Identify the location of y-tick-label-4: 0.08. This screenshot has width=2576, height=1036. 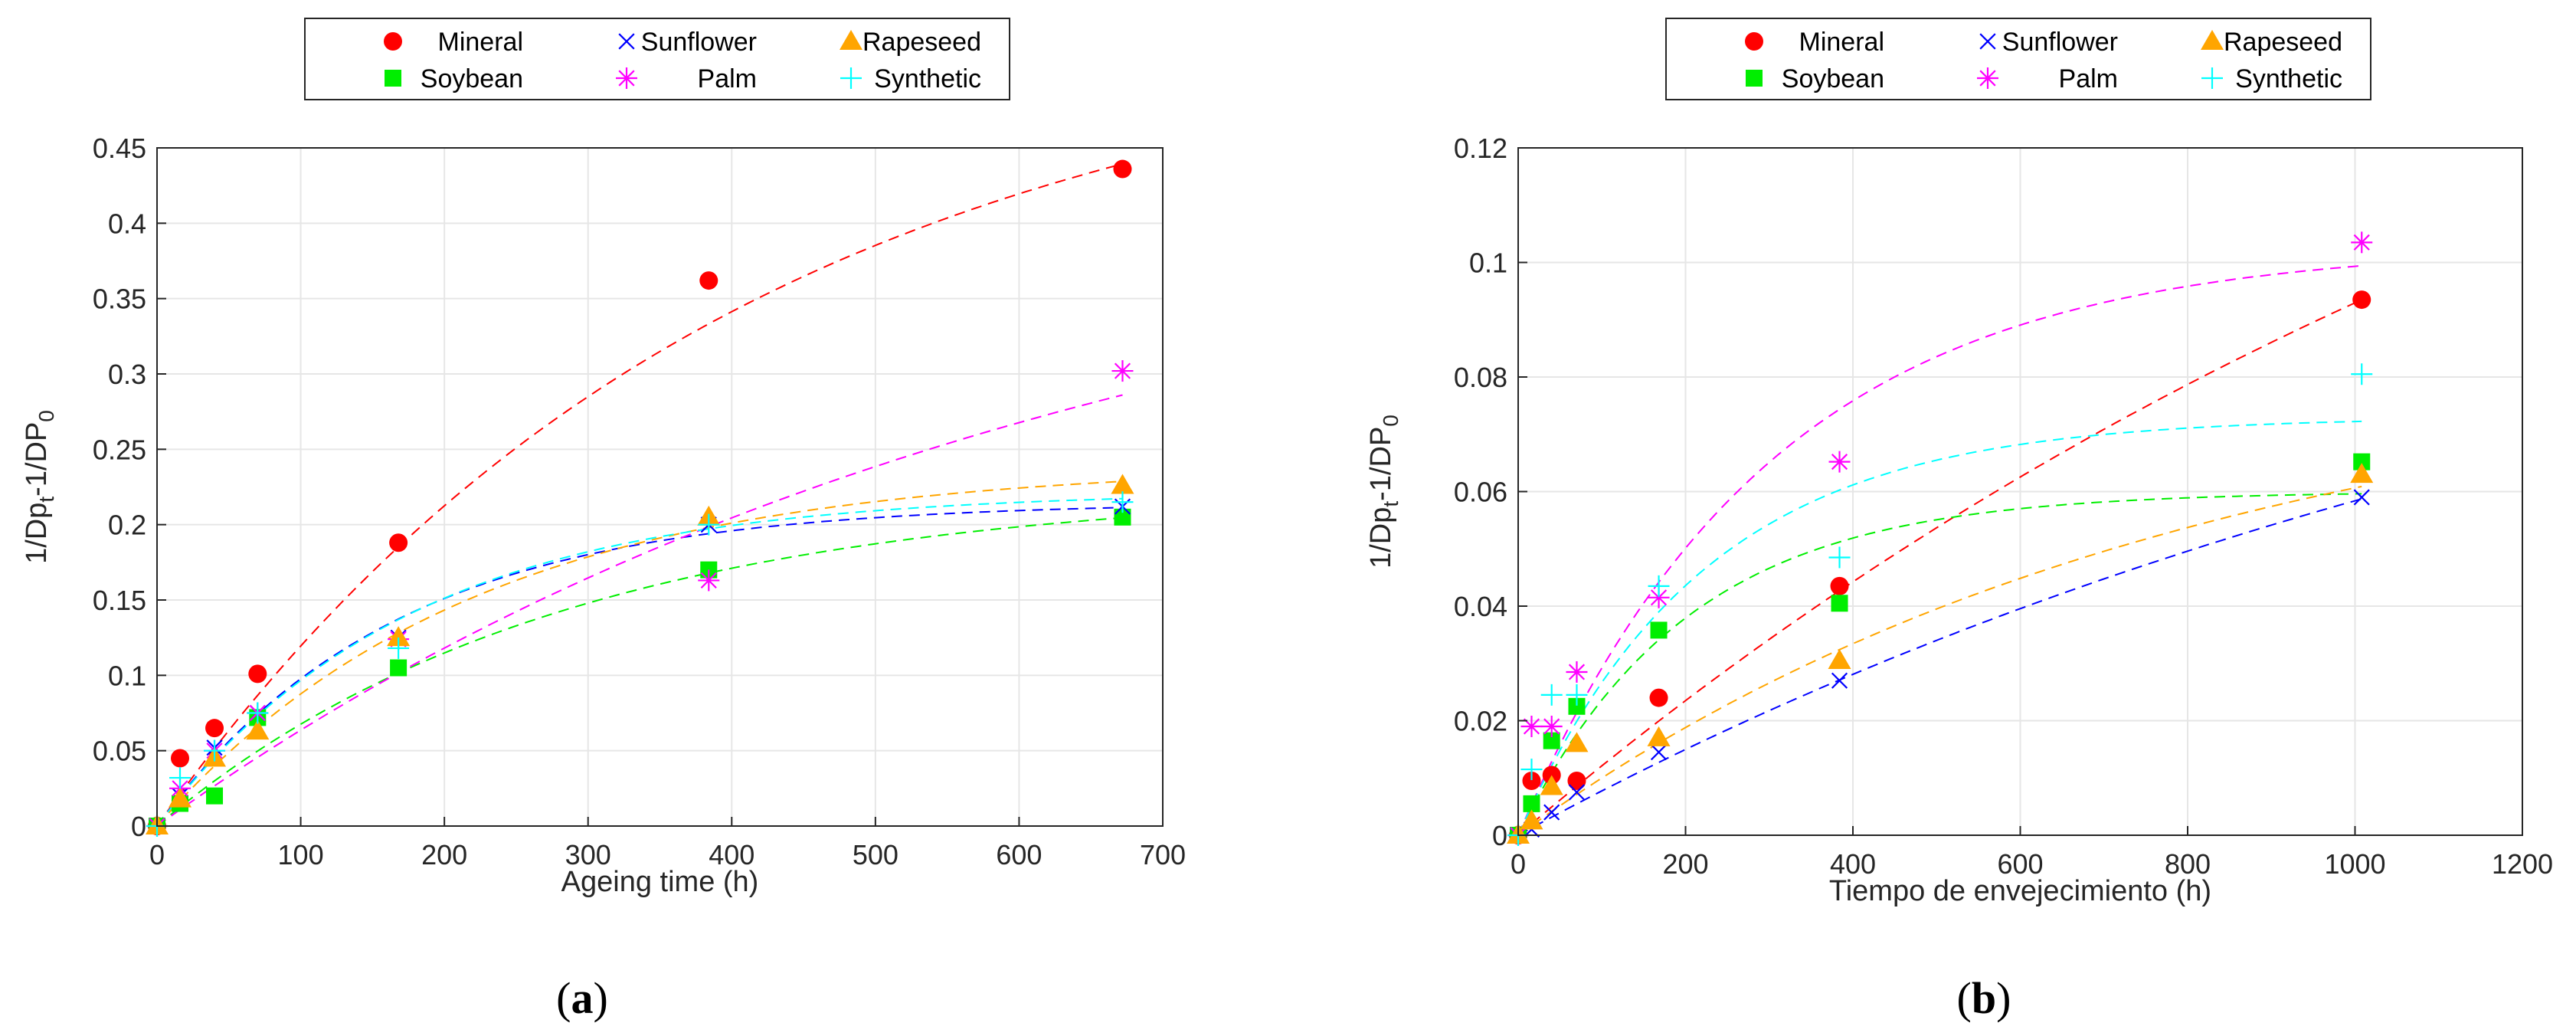
(1480, 377).